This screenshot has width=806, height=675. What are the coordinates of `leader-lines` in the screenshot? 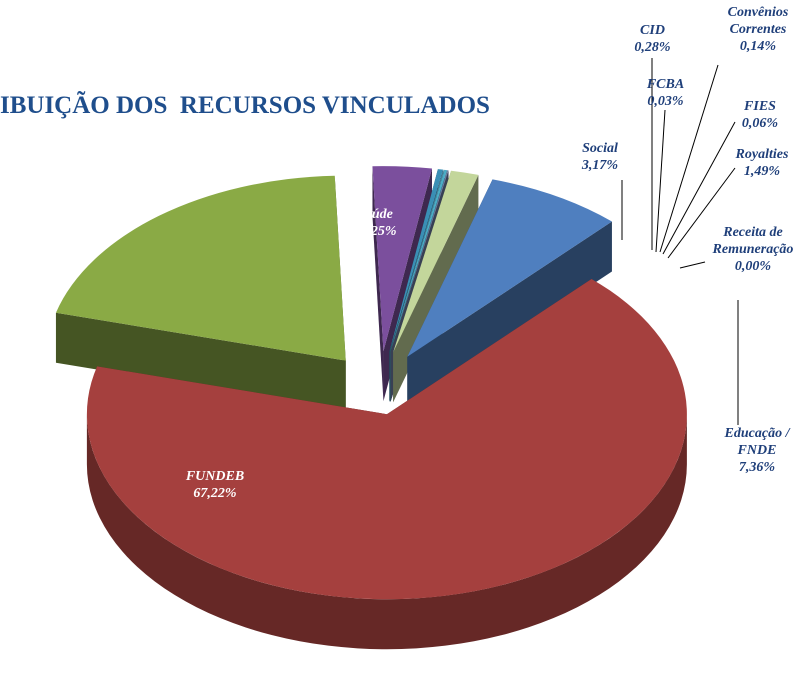 It's located at (680, 241).